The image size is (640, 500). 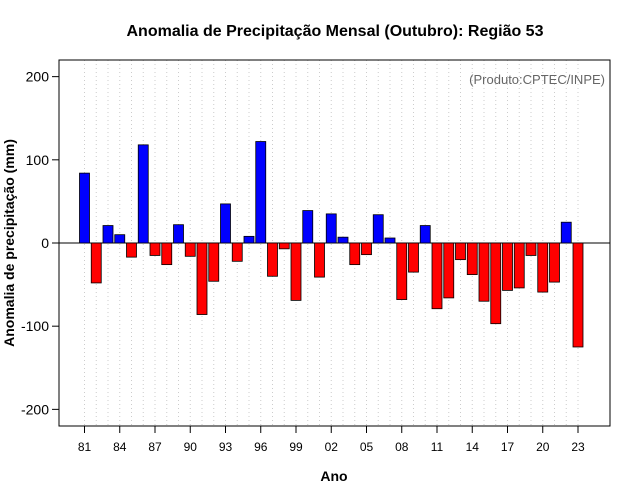 I want to click on bar-1988, so click(x=167, y=254).